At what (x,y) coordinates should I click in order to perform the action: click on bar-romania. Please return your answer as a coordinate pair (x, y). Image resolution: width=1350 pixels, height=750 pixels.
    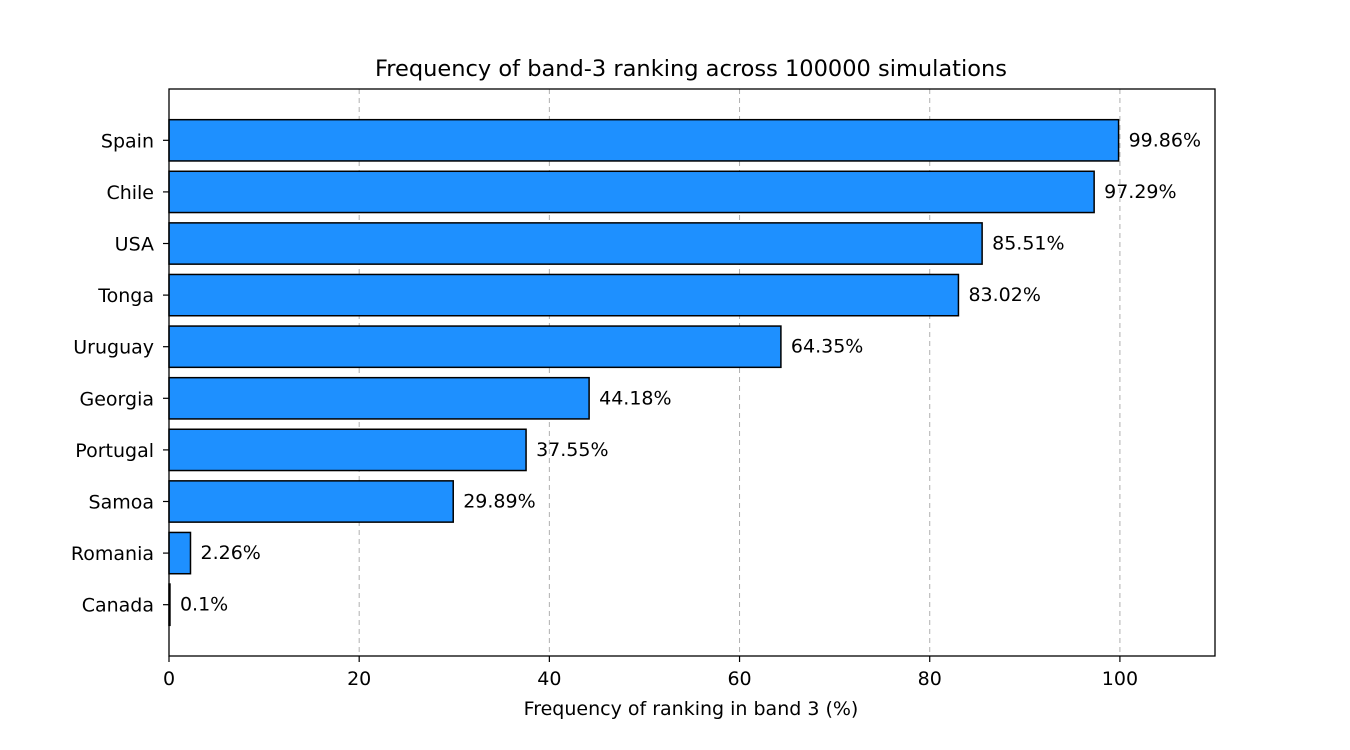
    Looking at the image, I should click on (180, 553).